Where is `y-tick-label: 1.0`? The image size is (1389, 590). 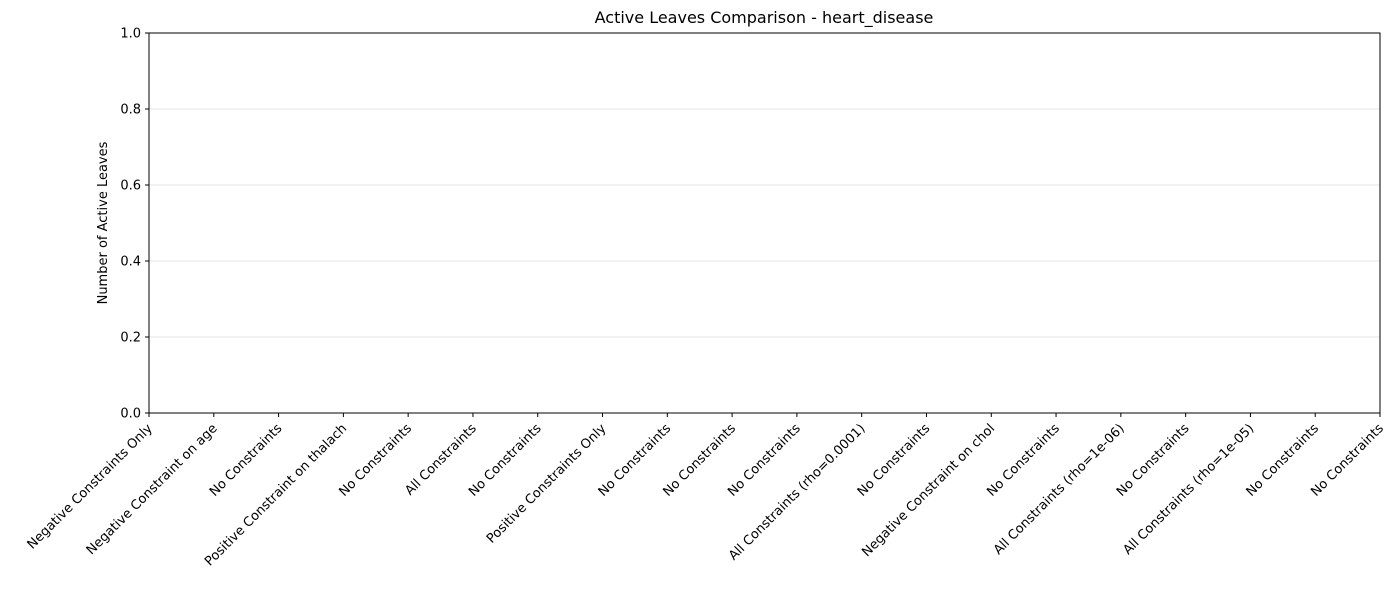 y-tick-label: 1.0 is located at coordinates (130, 34).